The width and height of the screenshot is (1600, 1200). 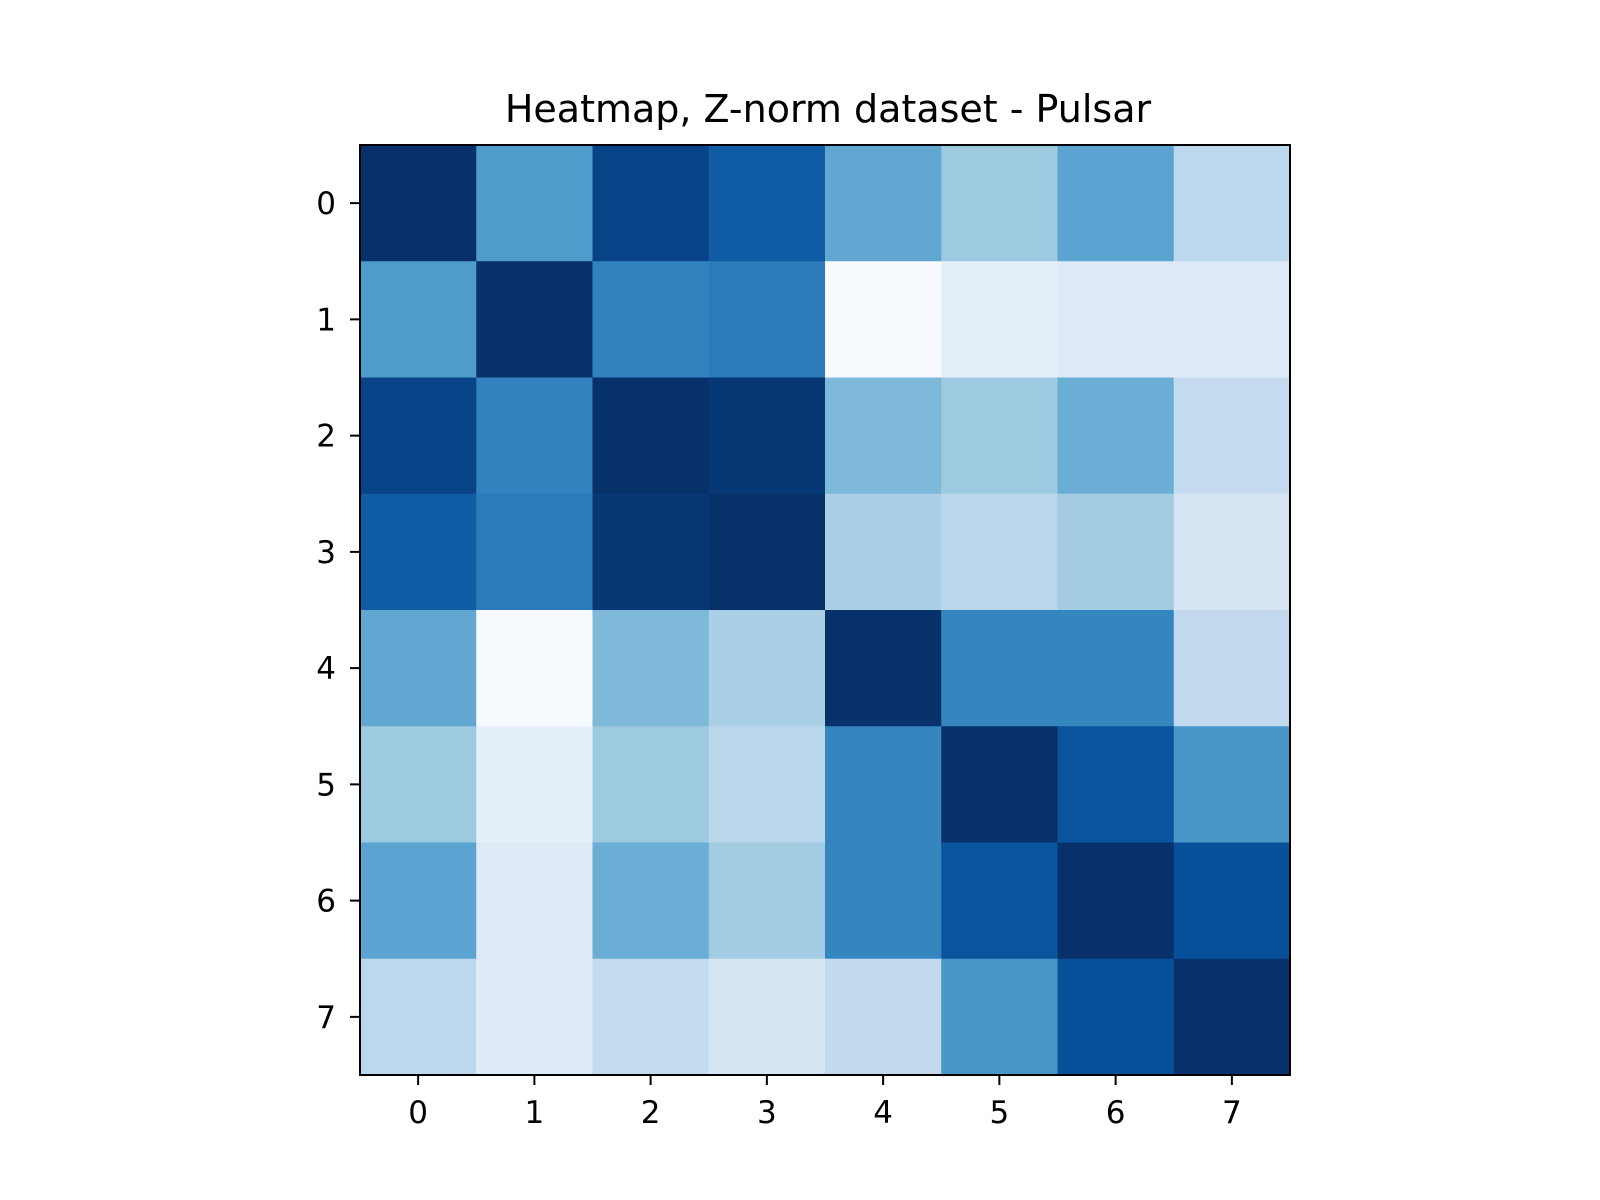 What do you see at coordinates (326, 553) in the screenshot?
I see `y-tick-label-3: 3` at bounding box center [326, 553].